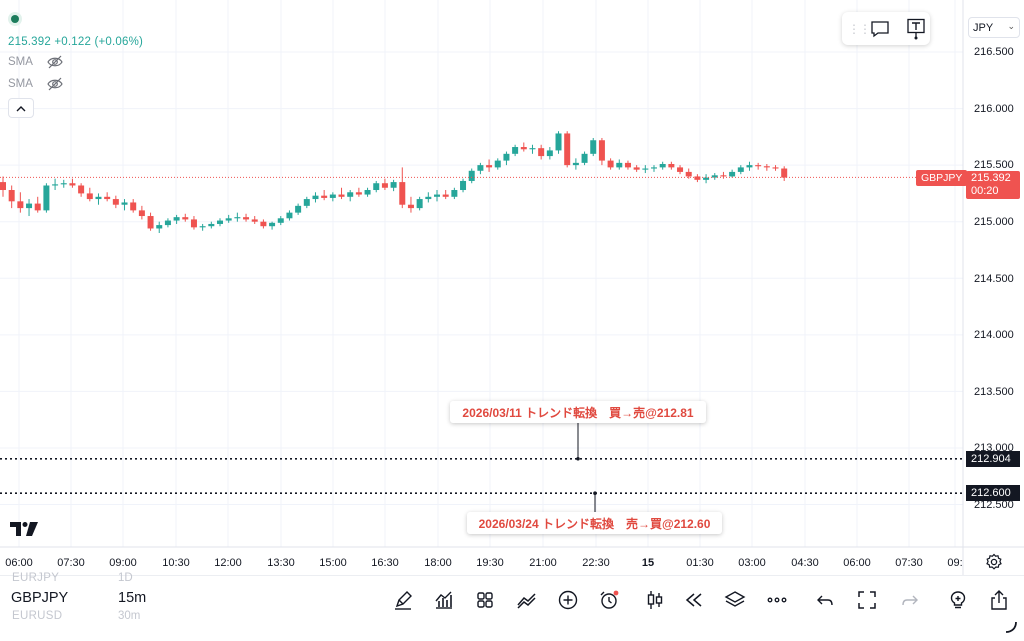  I want to click on indicator-row-sma-1: SMA, so click(75, 62).